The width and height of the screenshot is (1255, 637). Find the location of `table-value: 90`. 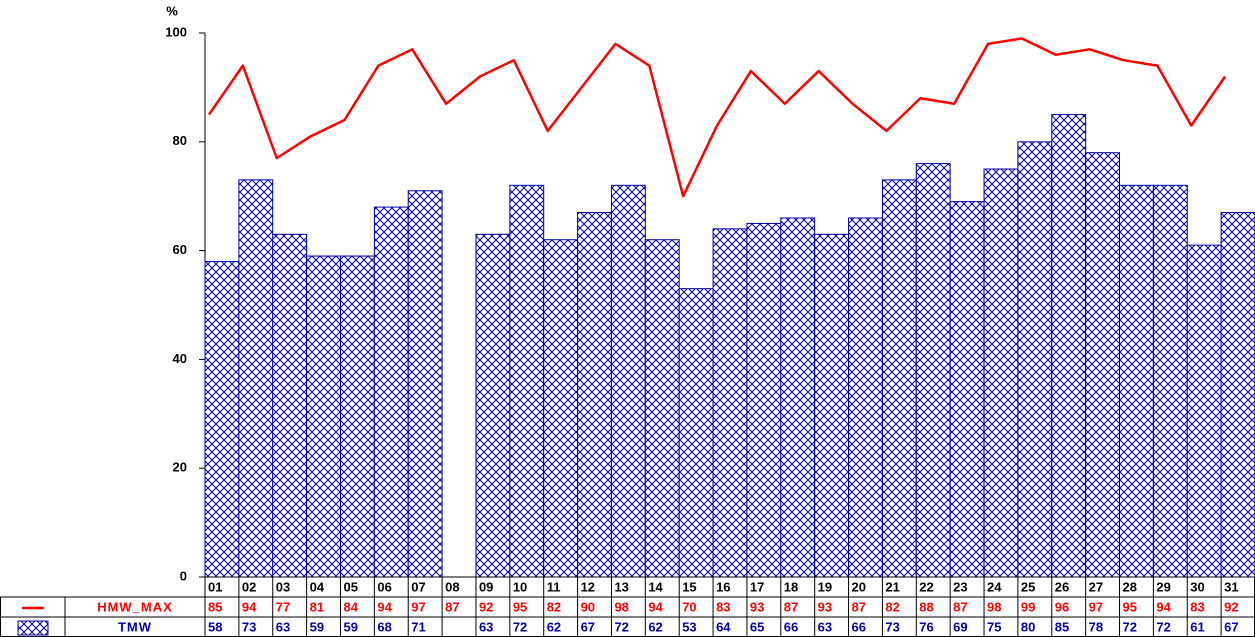

table-value: 90 is located at coordinates (588, 606).